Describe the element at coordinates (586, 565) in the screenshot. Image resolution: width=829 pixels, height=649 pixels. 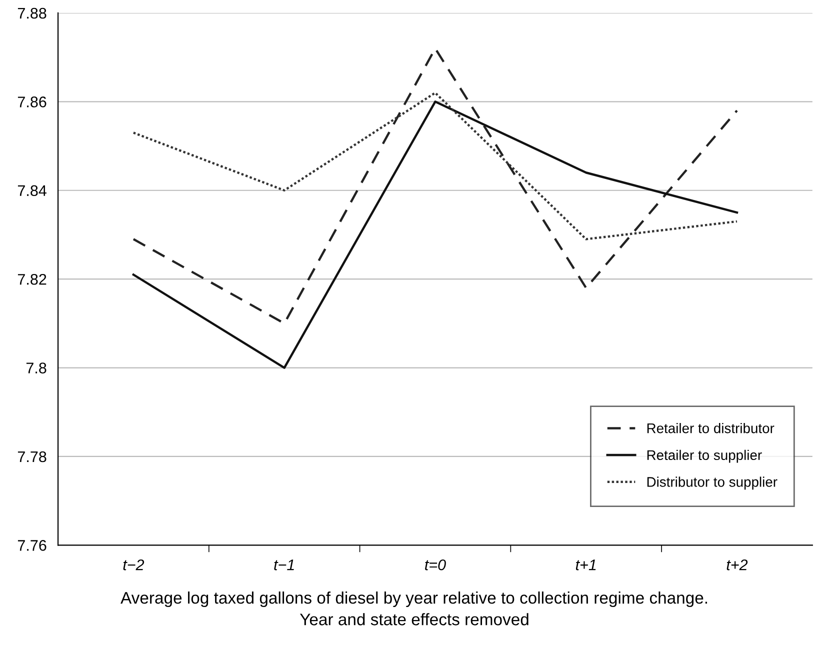
I see `x-tick-label: t+1` at that location.